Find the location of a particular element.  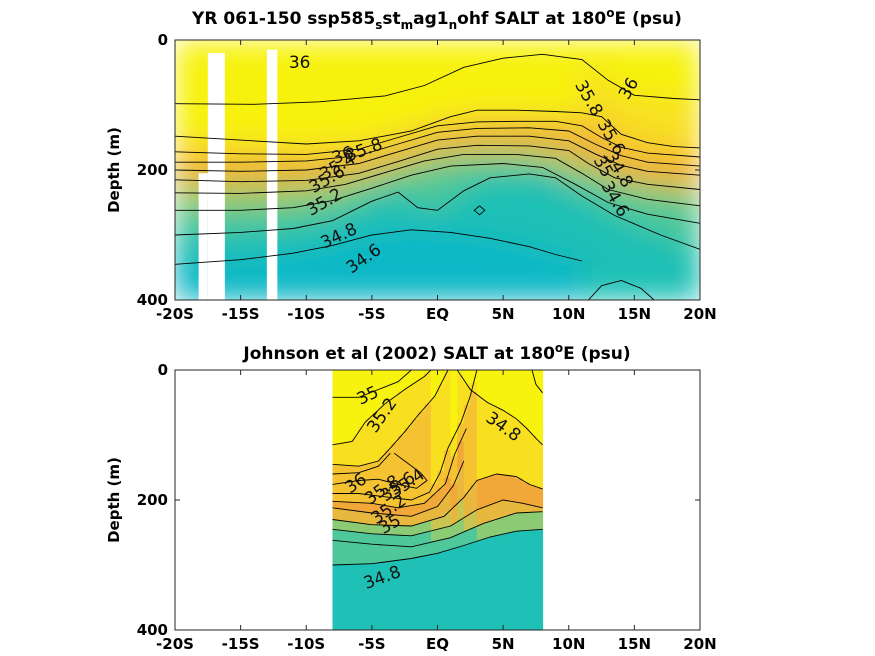

missing-data-column is located at coordinates (272, 174).